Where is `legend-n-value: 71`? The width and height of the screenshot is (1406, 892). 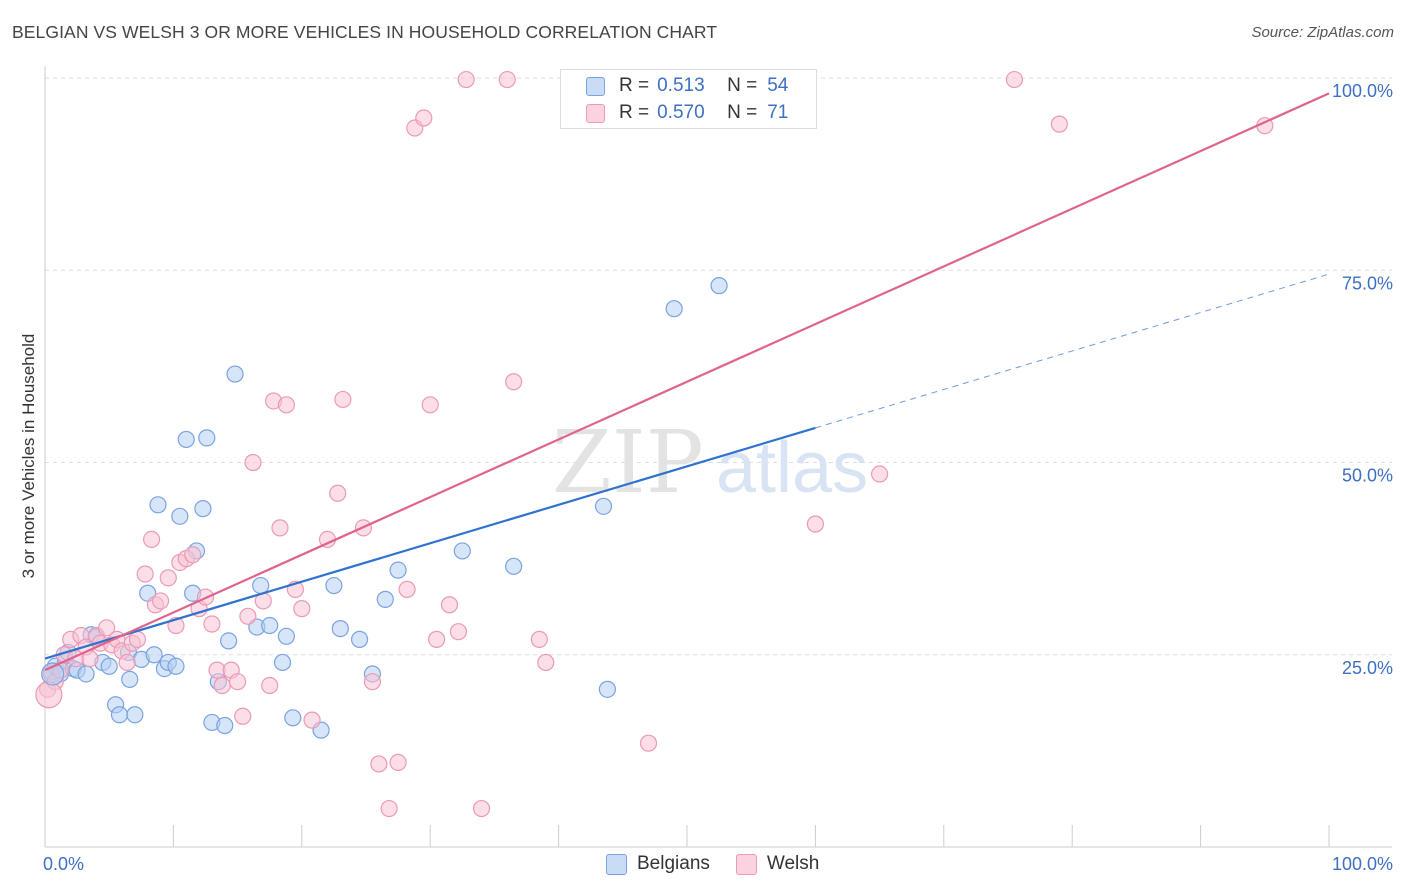
legend-n-value: 71 is located at coordinates (778, 112).